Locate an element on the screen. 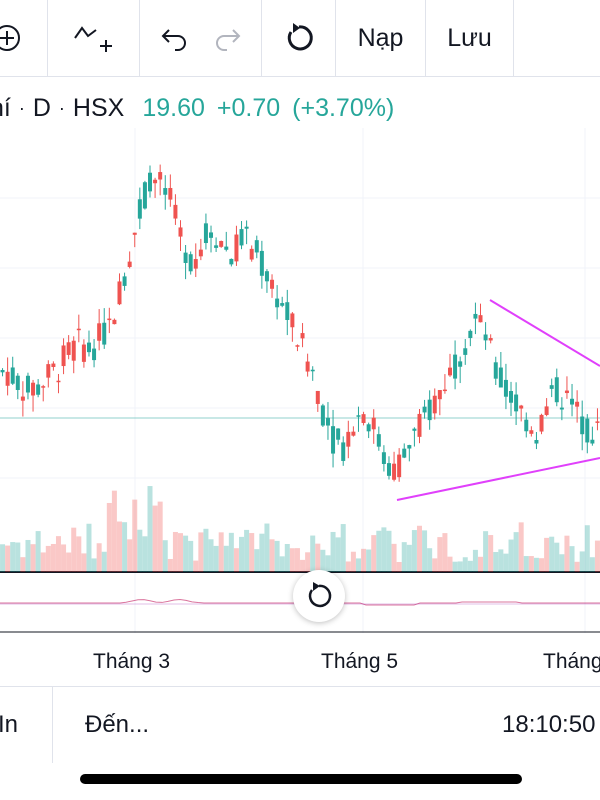 The image size is (600, 800). x-axis-label: Tháng is located at coordinates (571, 661).